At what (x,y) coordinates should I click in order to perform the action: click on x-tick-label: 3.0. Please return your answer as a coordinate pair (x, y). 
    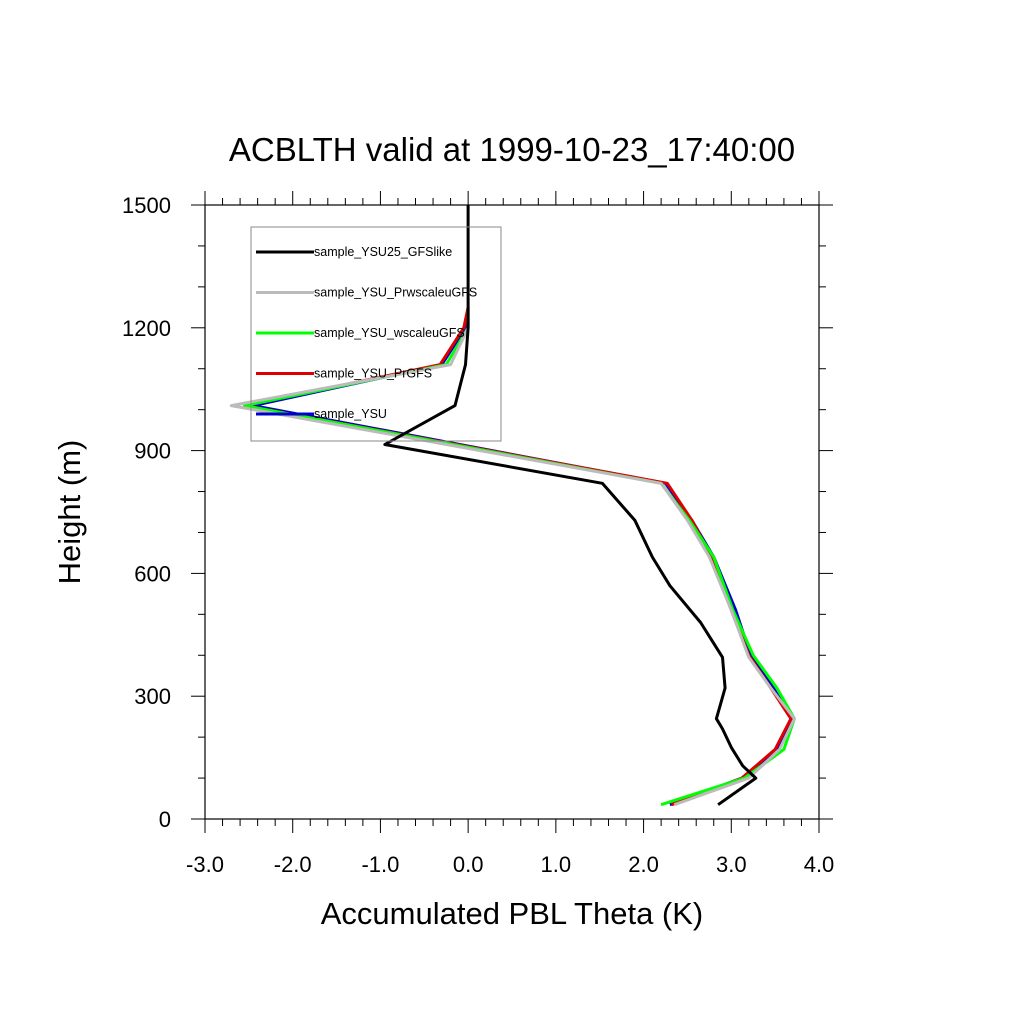
    Looking at the image, I should click on (731, 864).